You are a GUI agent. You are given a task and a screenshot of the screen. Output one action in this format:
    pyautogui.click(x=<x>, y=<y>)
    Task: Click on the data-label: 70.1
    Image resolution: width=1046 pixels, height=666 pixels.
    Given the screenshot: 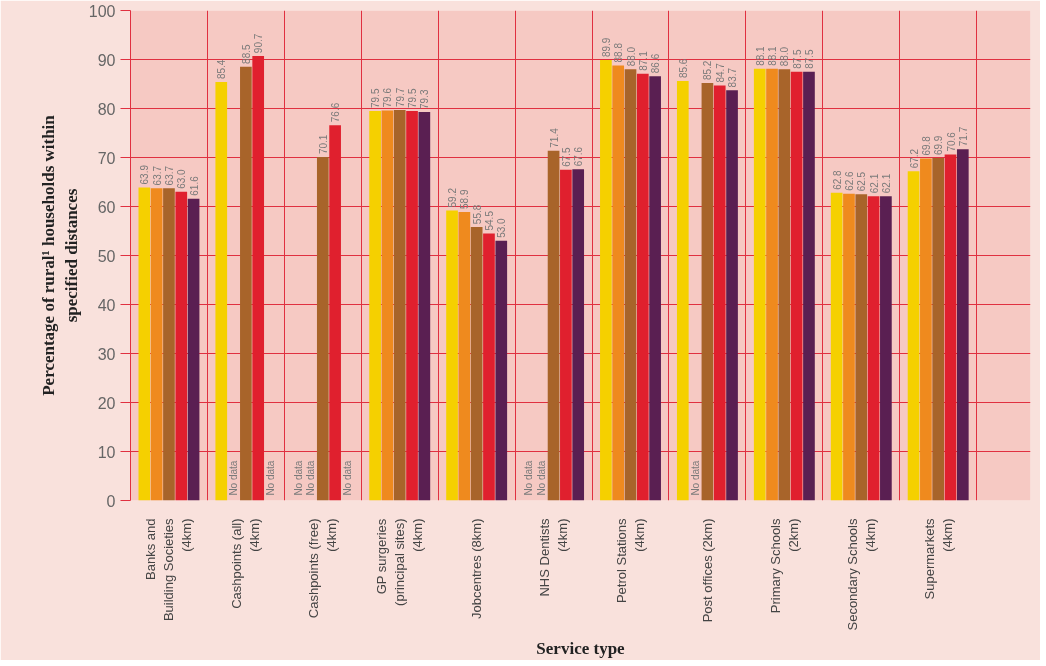 What is the action you would take?
    pyautogui.click(x=323, y=144)
    